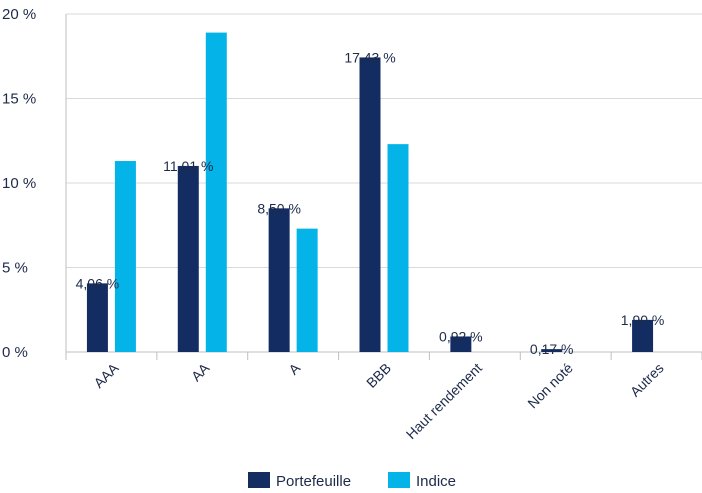 This screenshot has width=702, height=493. I want to click on y-axis-ticks: 0 % 5 % 10 % 15 % 20 %, so click(19, 183).